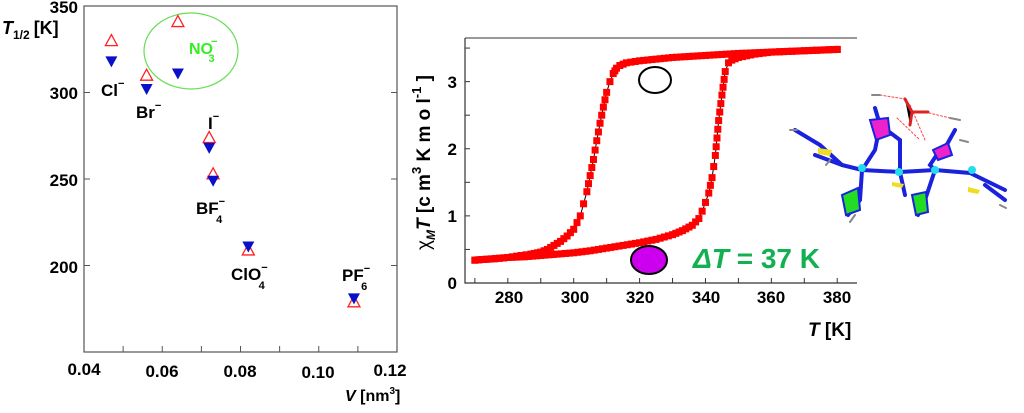  What do you see at coordinates (64, 93) in the screenshot?
I see `left-ytick-300: 300` at bounding box center [64, 93].